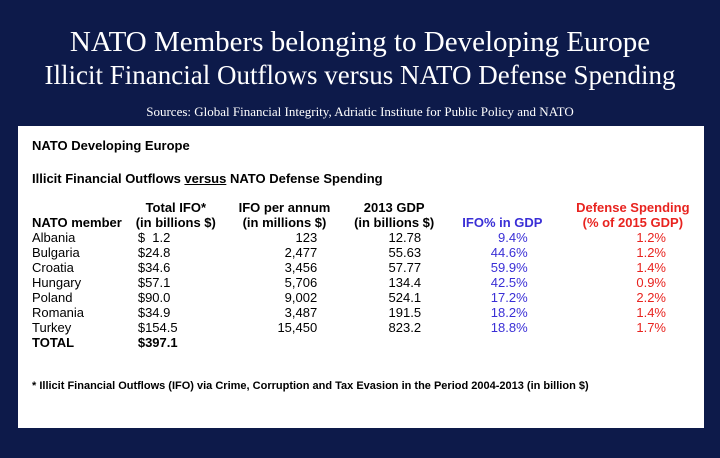 The height and width of the screenshot is (458, 720). Describe the element at coordinates (154, 312) in the screenshot. I see `cell-total-ifo: $34.9` at that location.